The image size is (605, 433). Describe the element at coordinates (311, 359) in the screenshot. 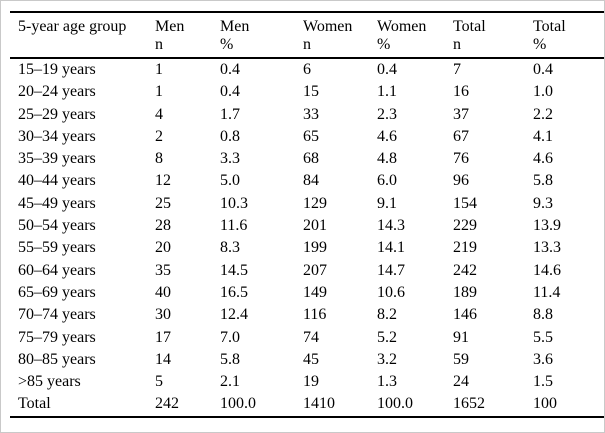

I see `value-cell: 45` at that location.